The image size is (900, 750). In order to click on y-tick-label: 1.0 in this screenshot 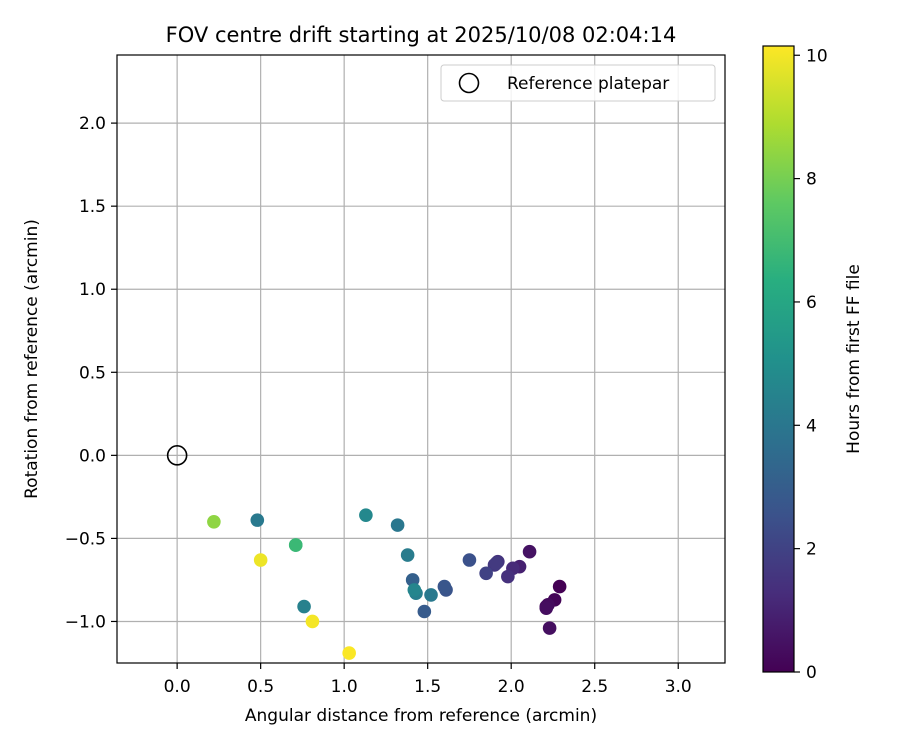, I will do `click(92, 290)`.